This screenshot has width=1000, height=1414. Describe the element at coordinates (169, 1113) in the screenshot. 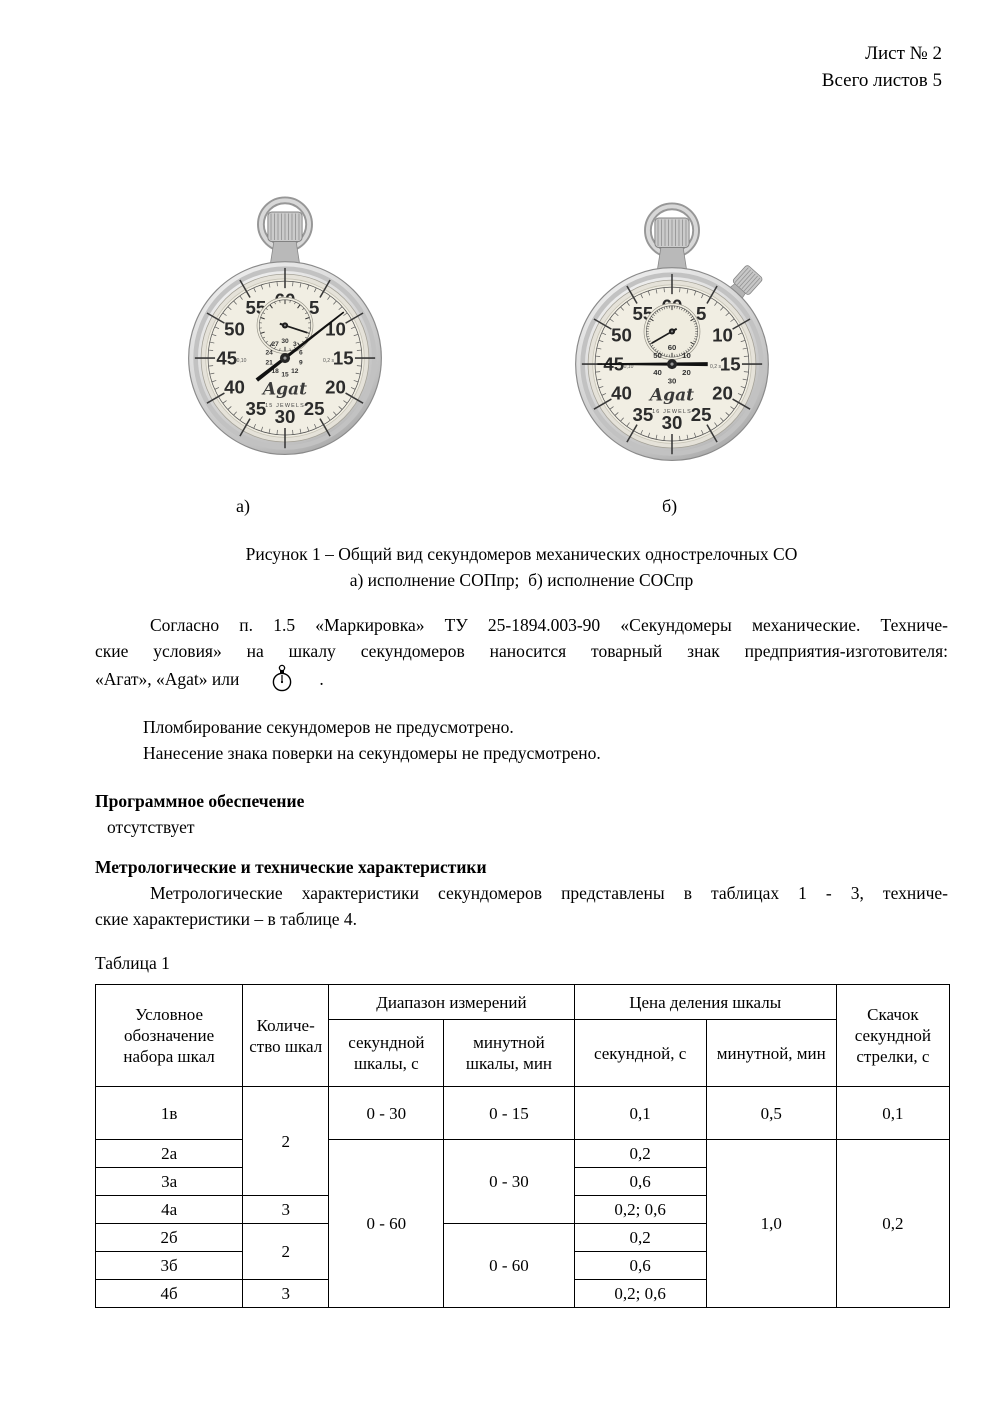

I see `table-cell: 1в` at that location.